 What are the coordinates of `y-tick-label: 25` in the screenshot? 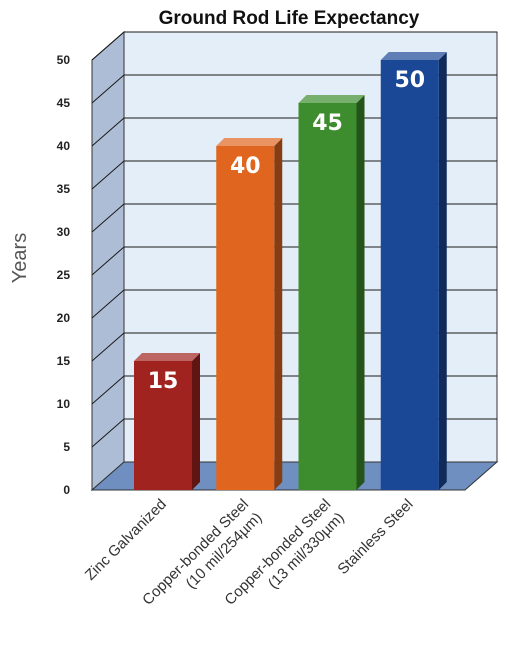 It's located at (64, 275).